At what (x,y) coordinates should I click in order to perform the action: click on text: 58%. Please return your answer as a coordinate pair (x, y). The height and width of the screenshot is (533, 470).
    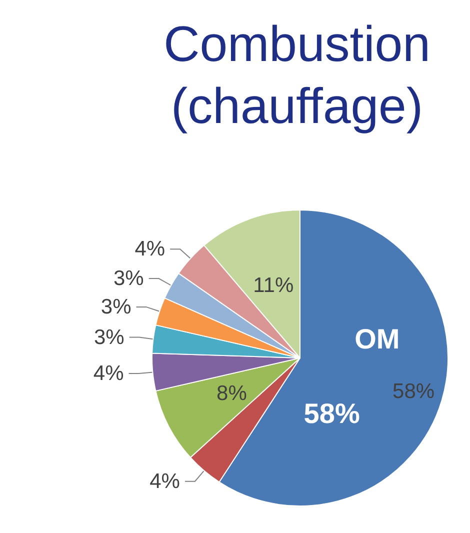
    Looking at the image, I should click on (332, 413).